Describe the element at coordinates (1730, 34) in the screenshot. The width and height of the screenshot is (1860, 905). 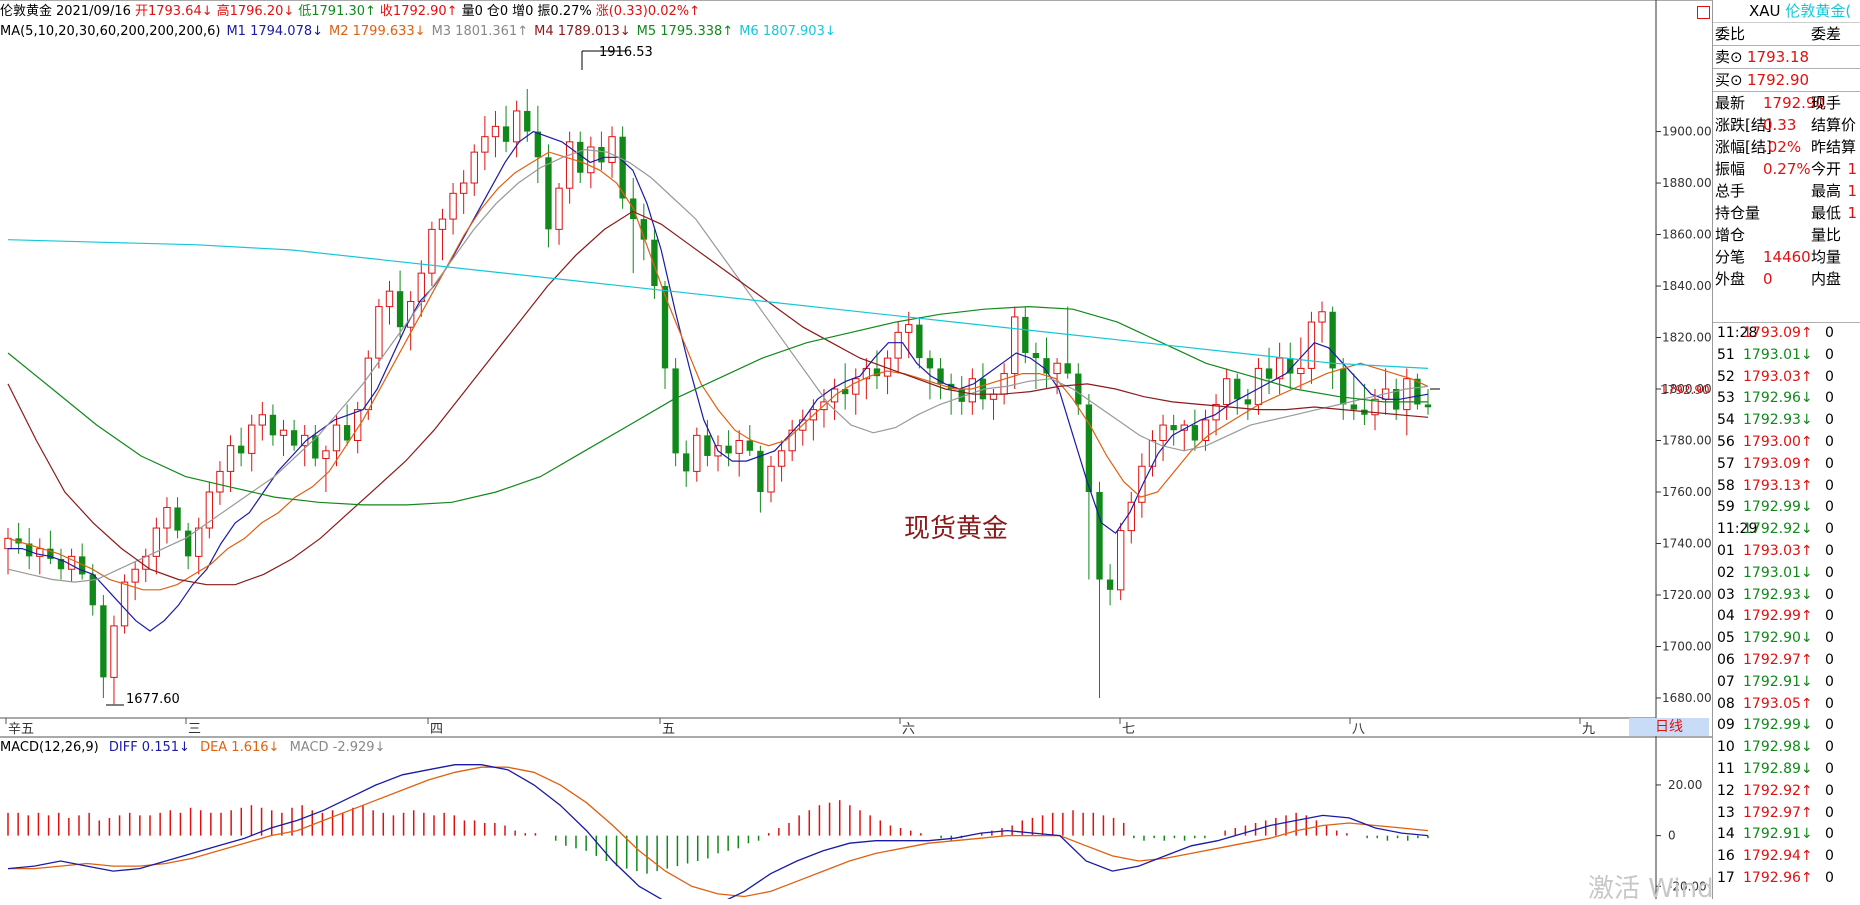
I see `wei-bi-label: 委比` at that location.